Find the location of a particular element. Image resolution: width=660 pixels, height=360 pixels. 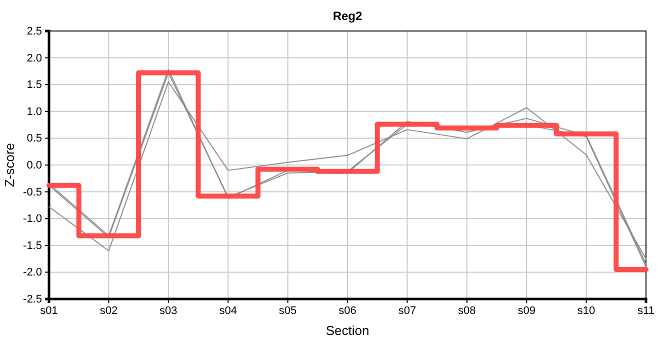

y-tick-label: -2.0 is located at coordinates (32, 272).